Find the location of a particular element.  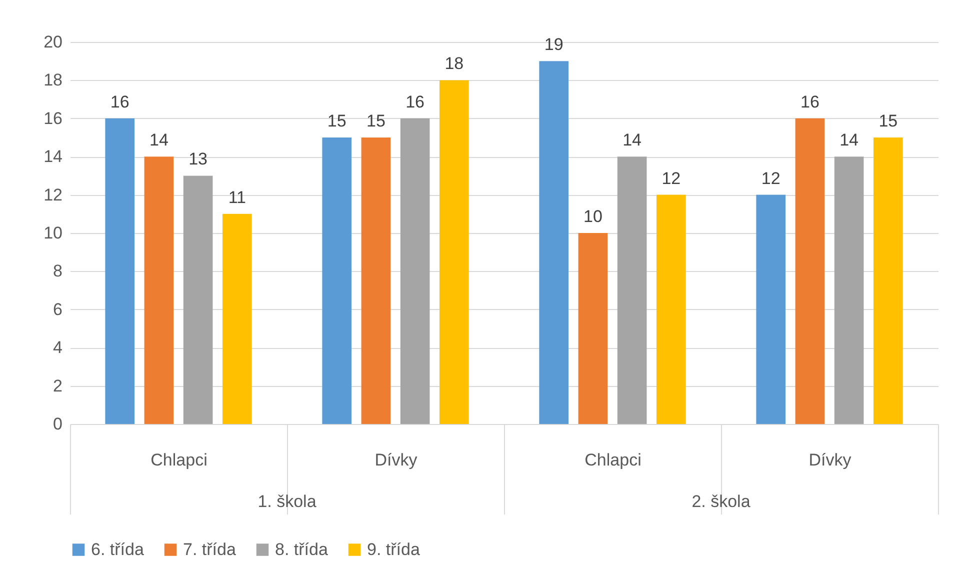

y-tick-label: 16 is located at coordinates (53, 118).